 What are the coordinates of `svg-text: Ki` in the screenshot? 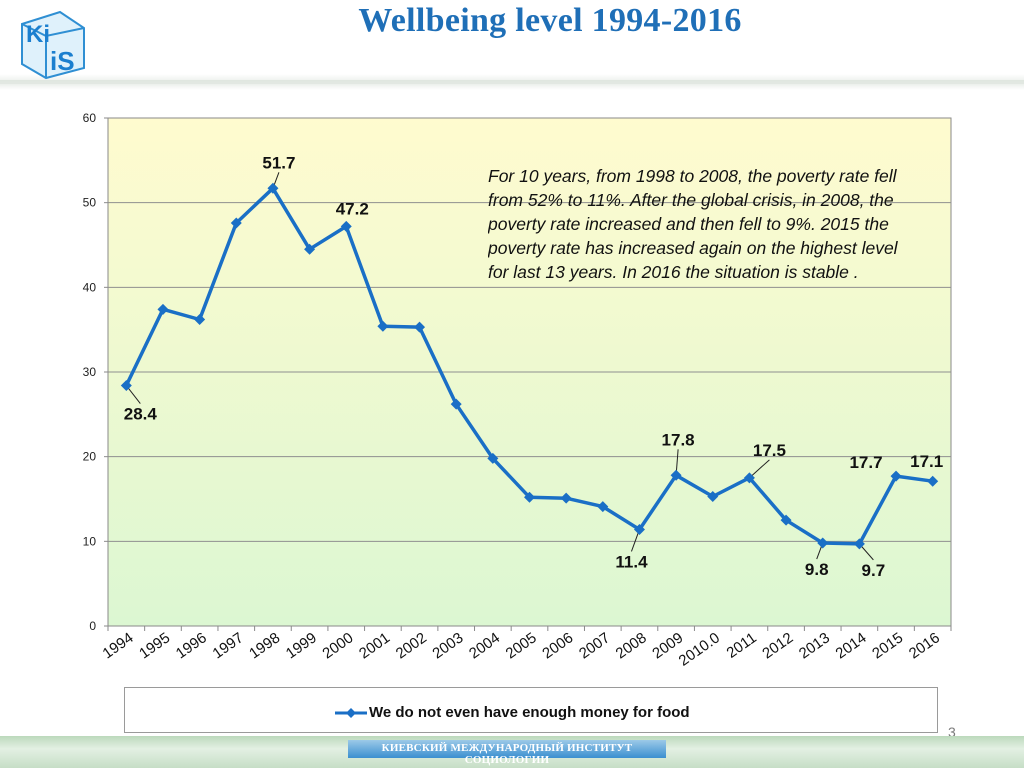 It's located at (38, 34).